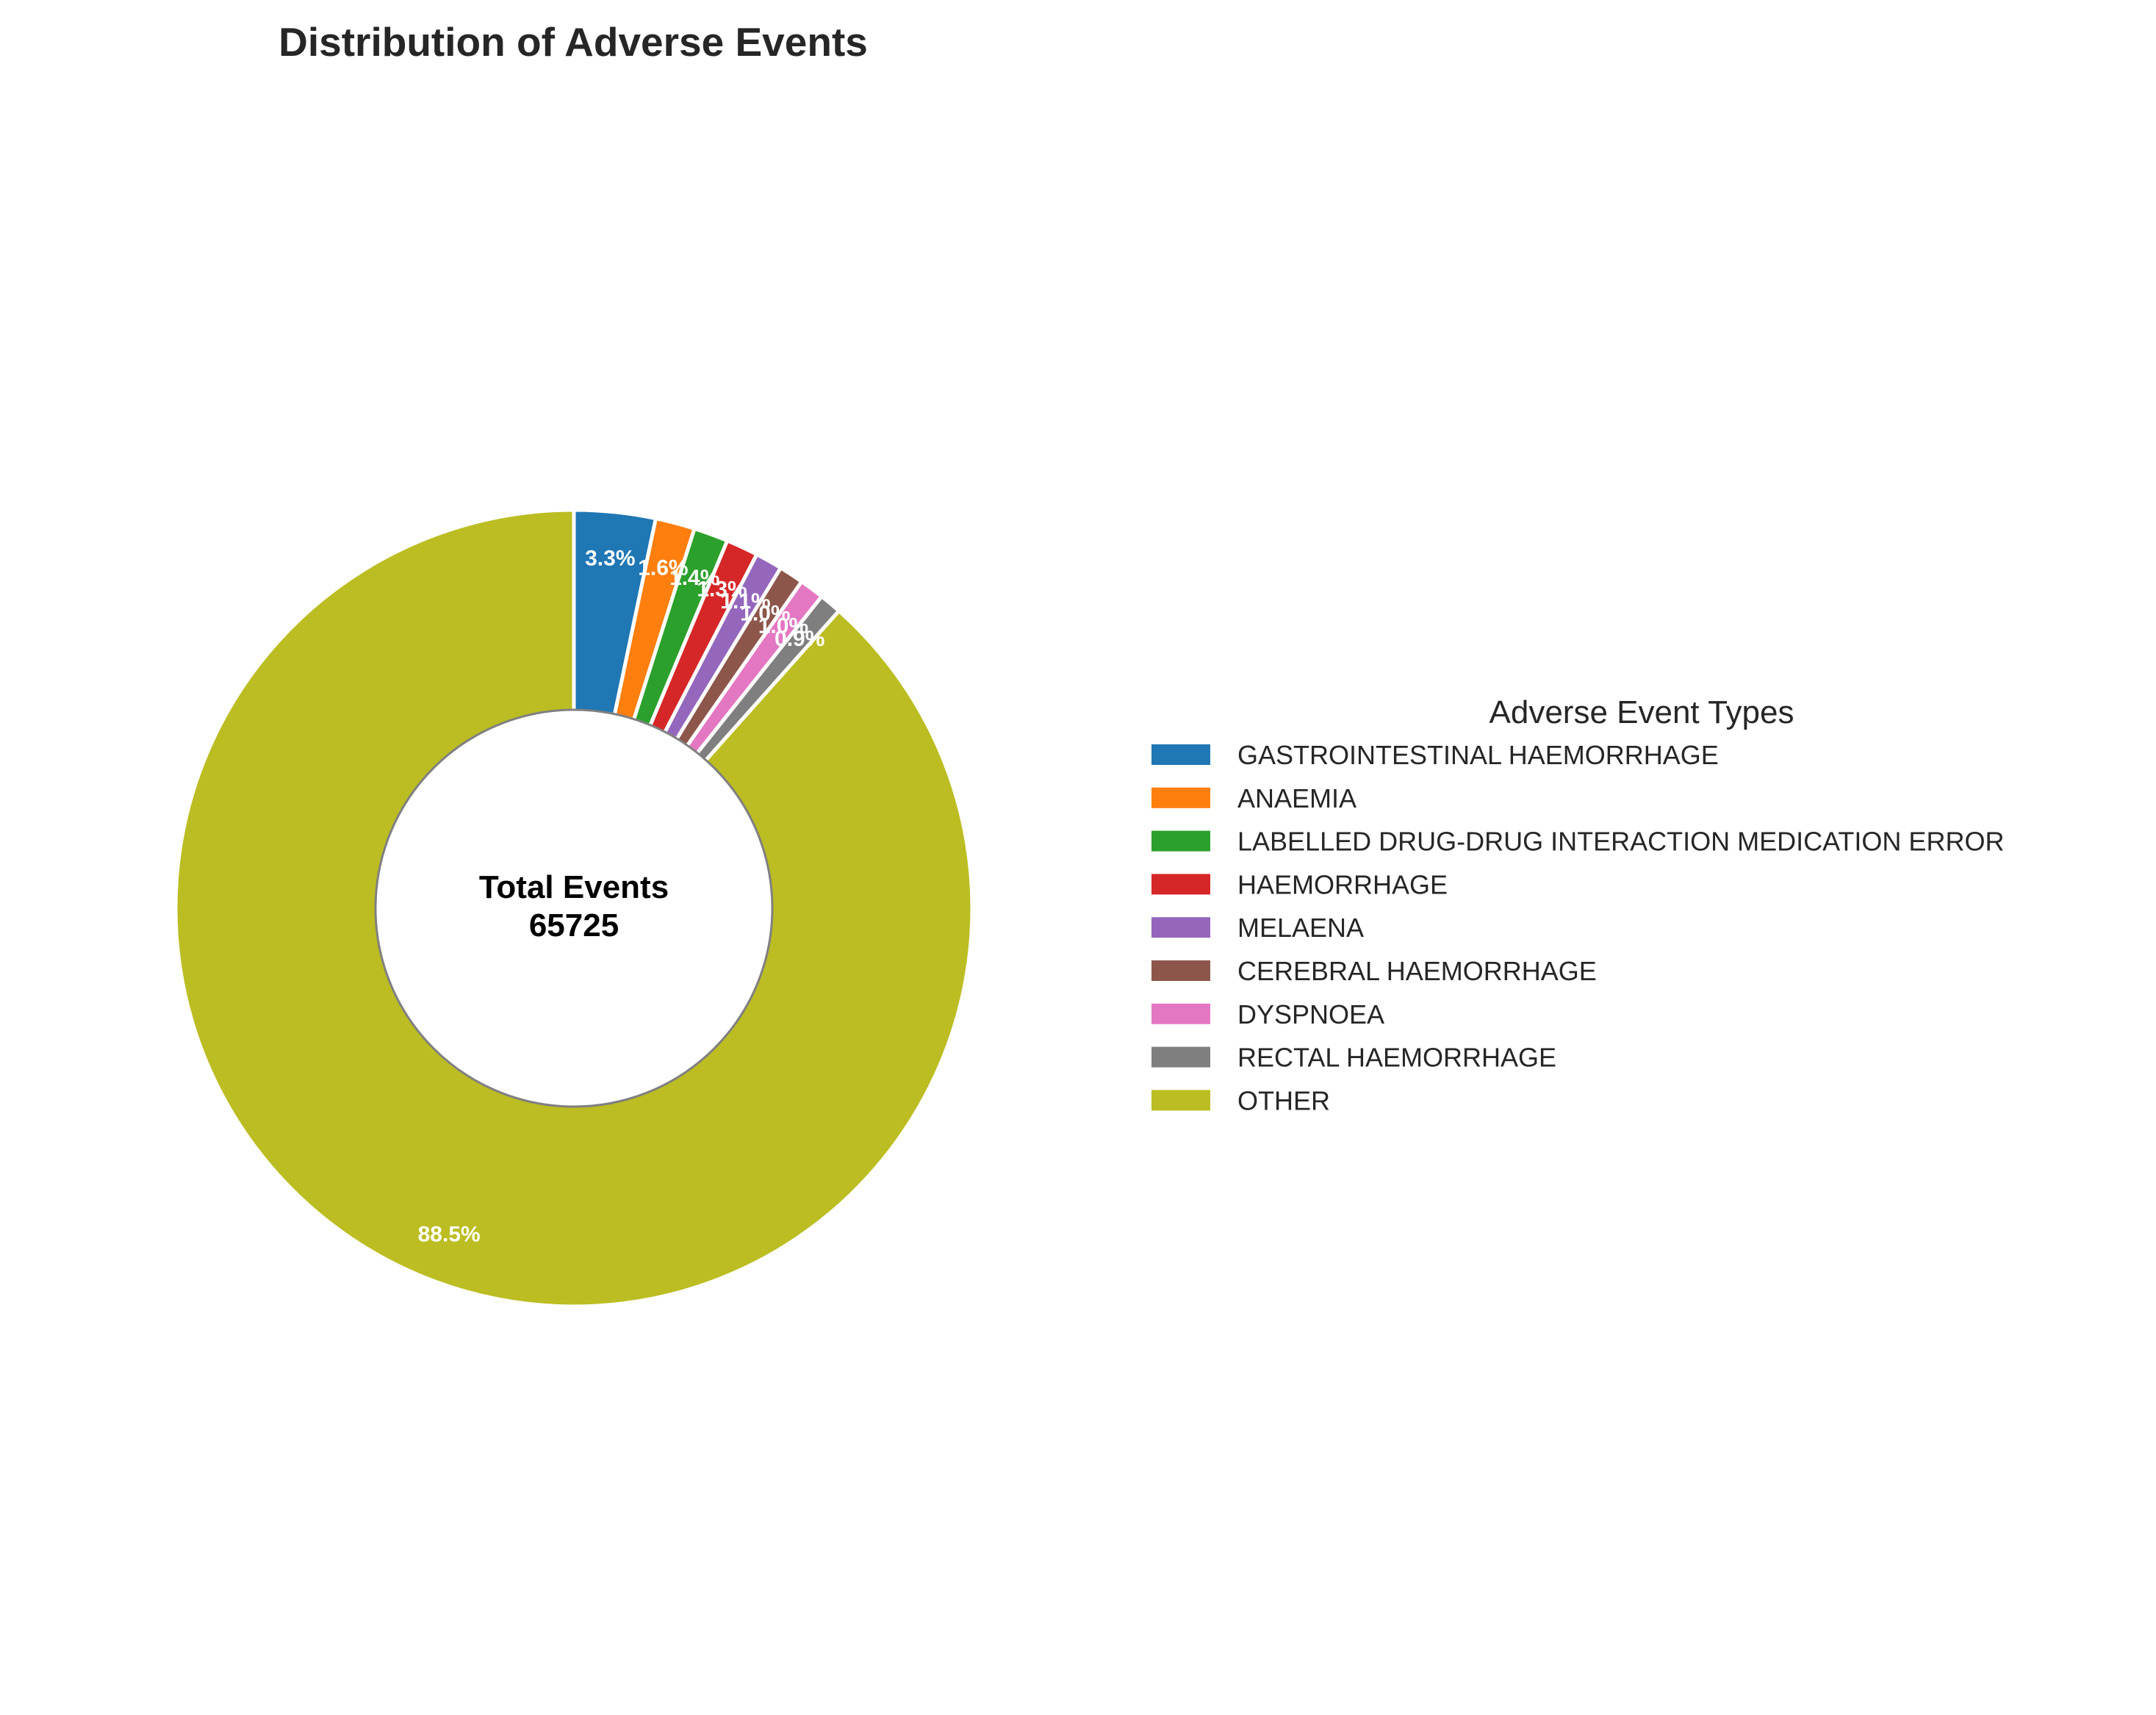 The height and width of the screenshot is (1715, 2156). What do you see at coordinates (1300, 928) in the screenshot?
I see `legend-label: MELAENA` at bounding box center [1300, 928].